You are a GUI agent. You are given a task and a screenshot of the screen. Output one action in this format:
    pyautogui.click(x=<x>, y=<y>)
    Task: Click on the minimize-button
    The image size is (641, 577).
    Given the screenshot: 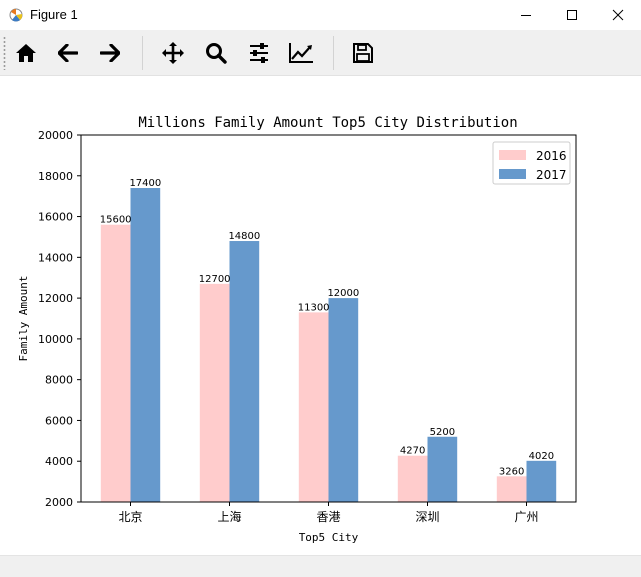 What is the action you would take?
    pyautogui.click(x=526, y=15)
    